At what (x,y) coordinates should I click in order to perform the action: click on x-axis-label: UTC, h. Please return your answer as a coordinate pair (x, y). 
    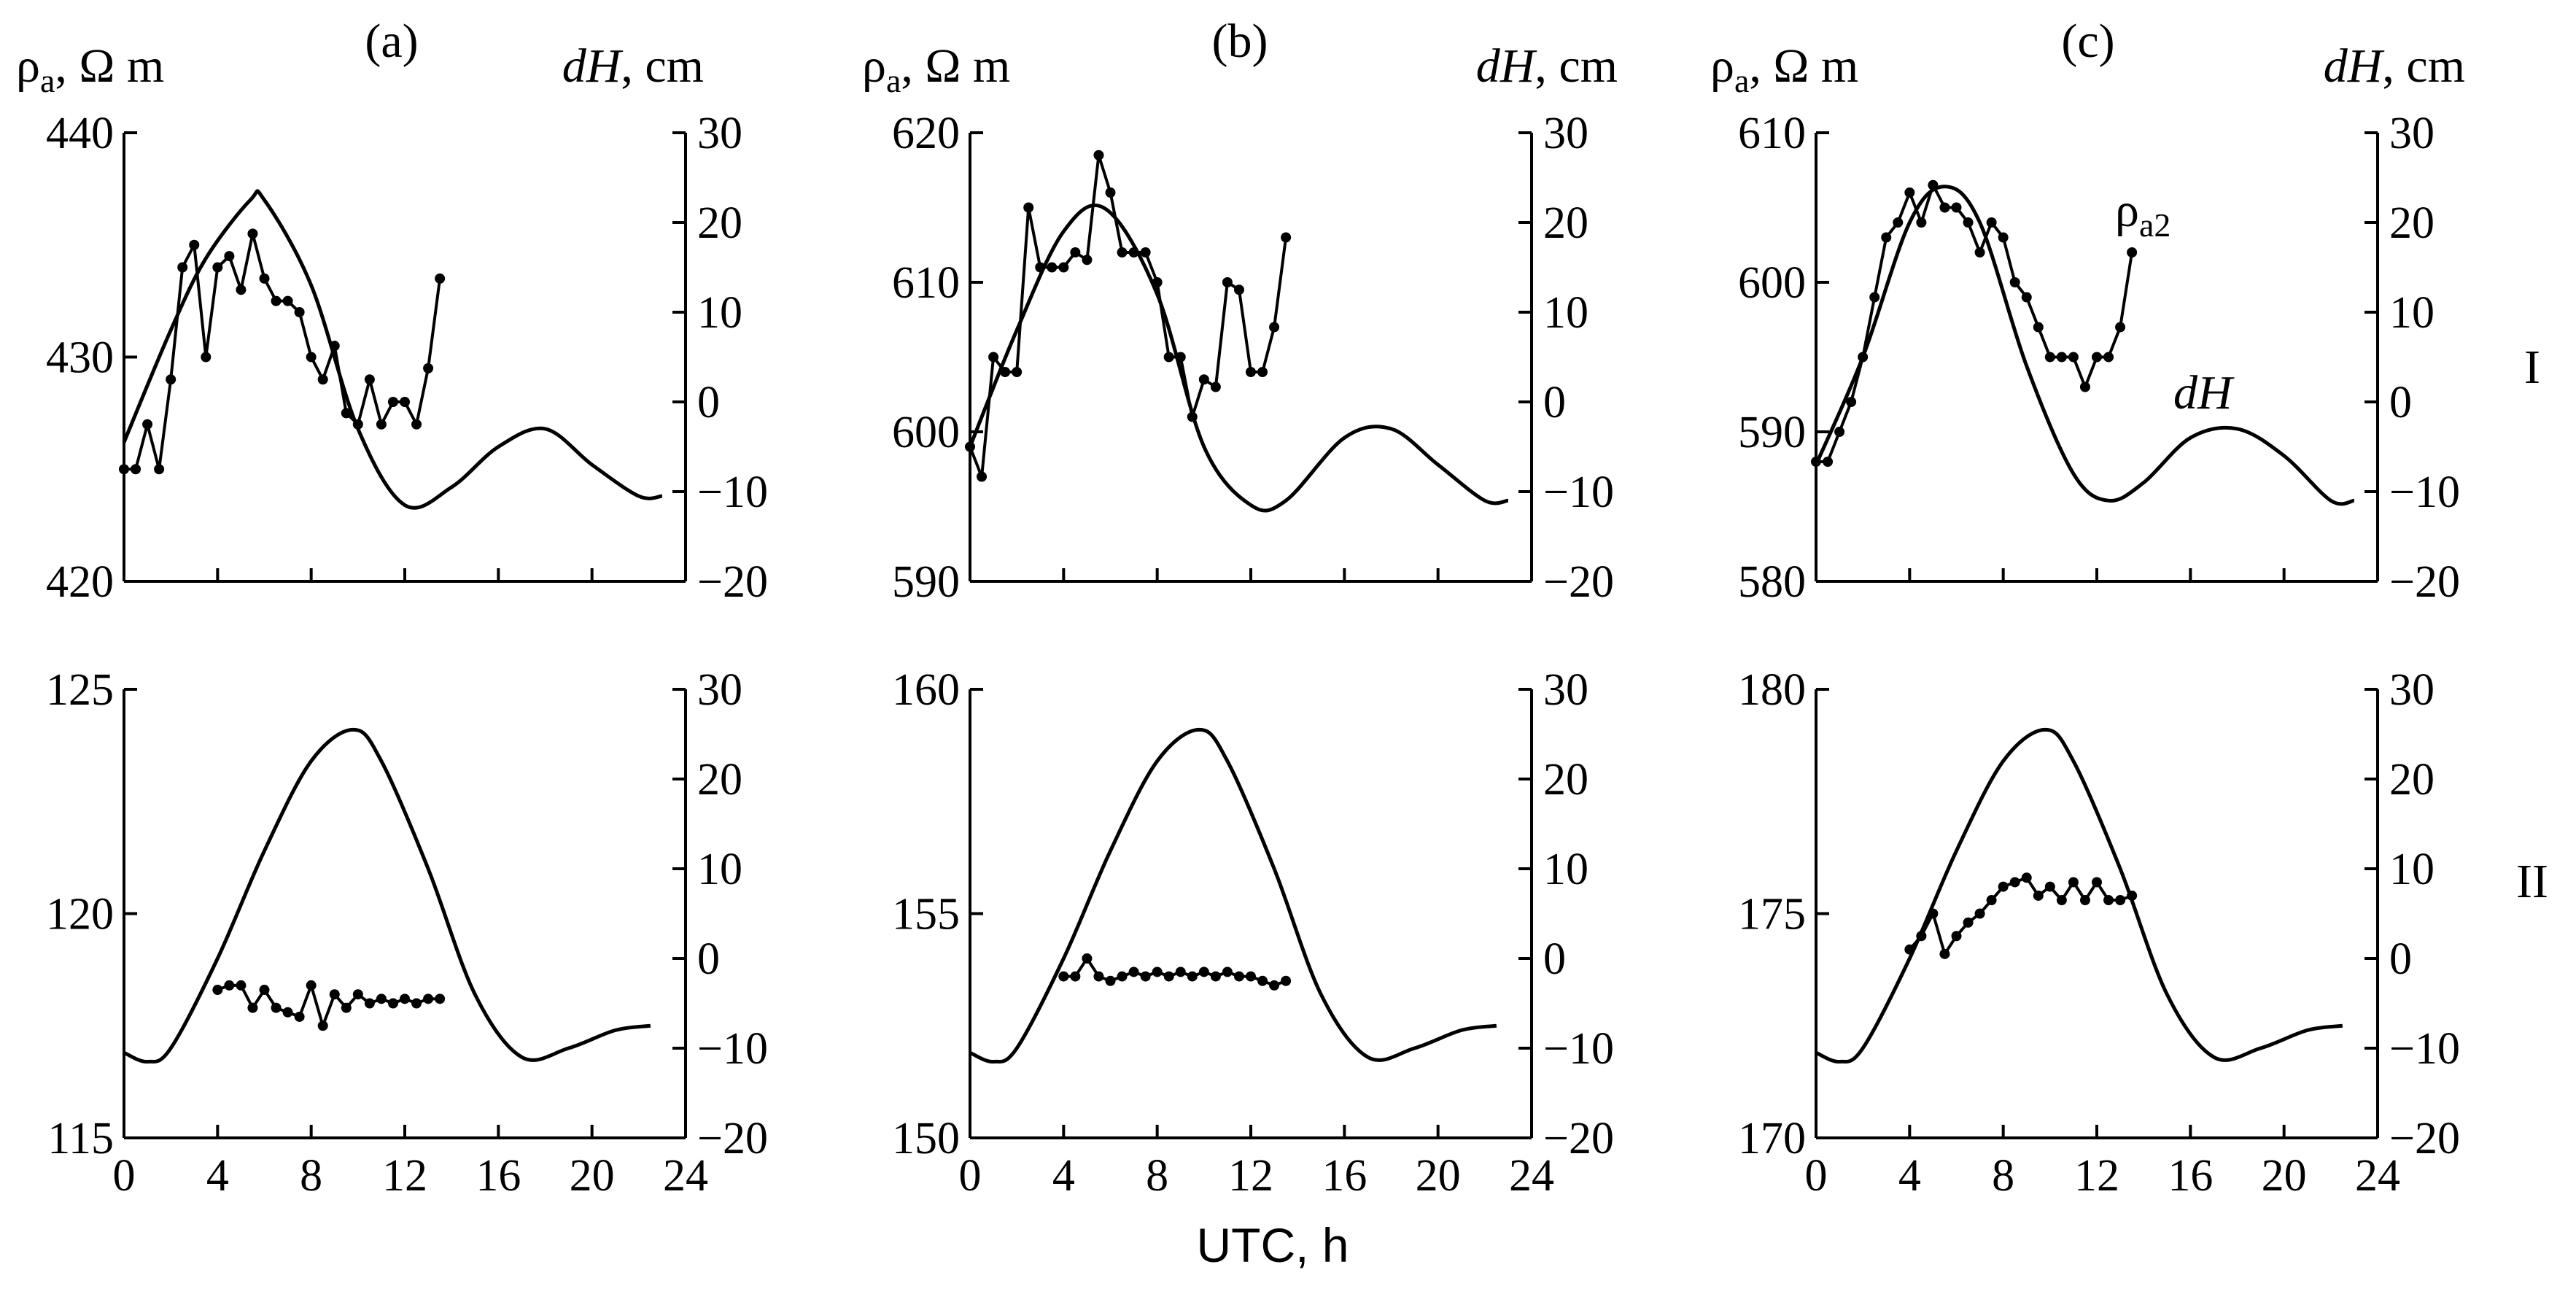
    Looking at the image, I should click on (1273, 1245).